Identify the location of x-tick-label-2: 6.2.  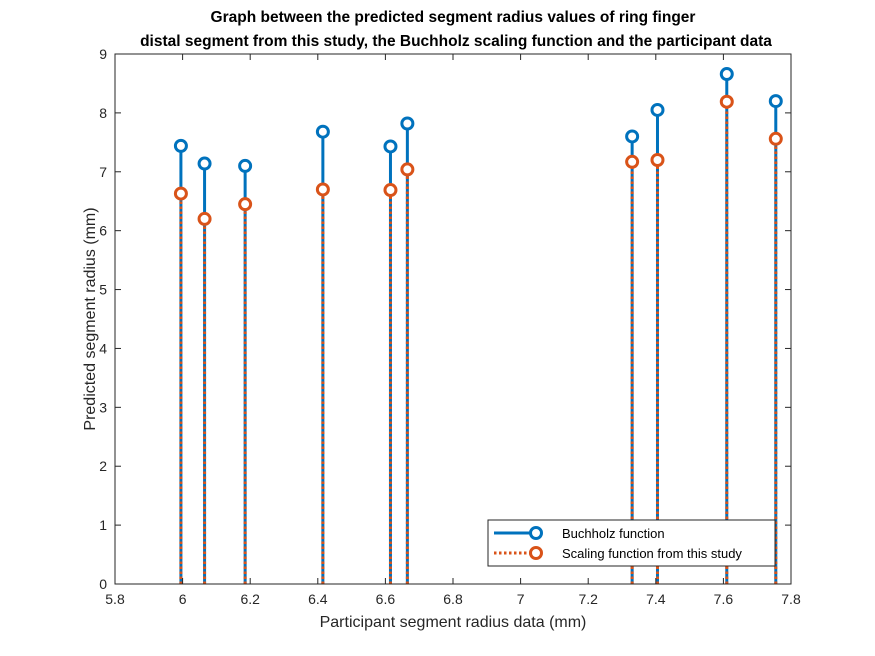
(250, 599).